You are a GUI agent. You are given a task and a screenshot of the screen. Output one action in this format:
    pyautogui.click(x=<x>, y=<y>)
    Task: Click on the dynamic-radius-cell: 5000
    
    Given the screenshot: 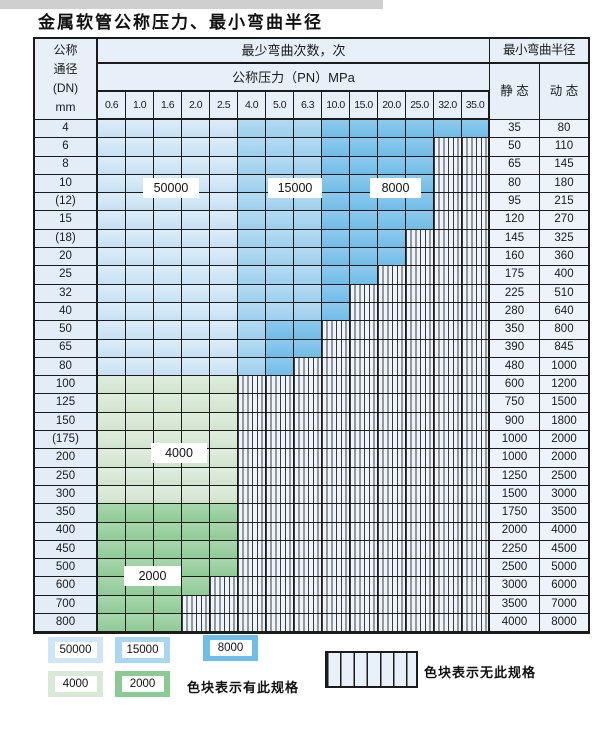 What is the action you would take?
    pyautogui.click(x=564, y=568)
    